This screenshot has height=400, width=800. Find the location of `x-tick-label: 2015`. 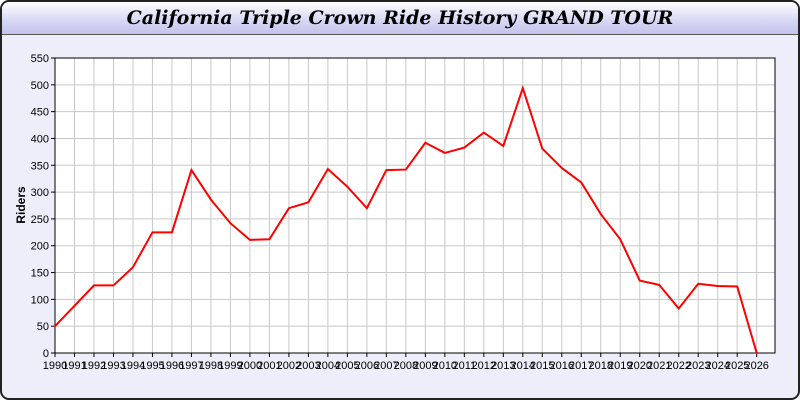

x-tick-label: 2015 is located at coordinates (542, 366).